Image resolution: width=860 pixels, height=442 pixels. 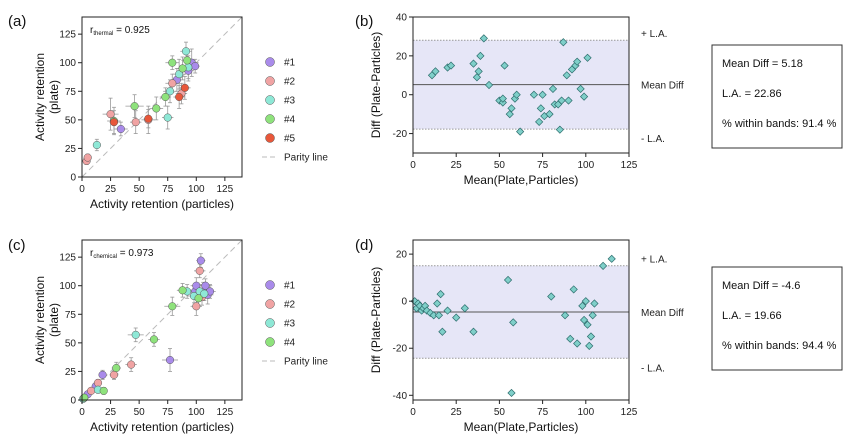 I want to click on y-tick-label: 20, so click(x=402, y=56).